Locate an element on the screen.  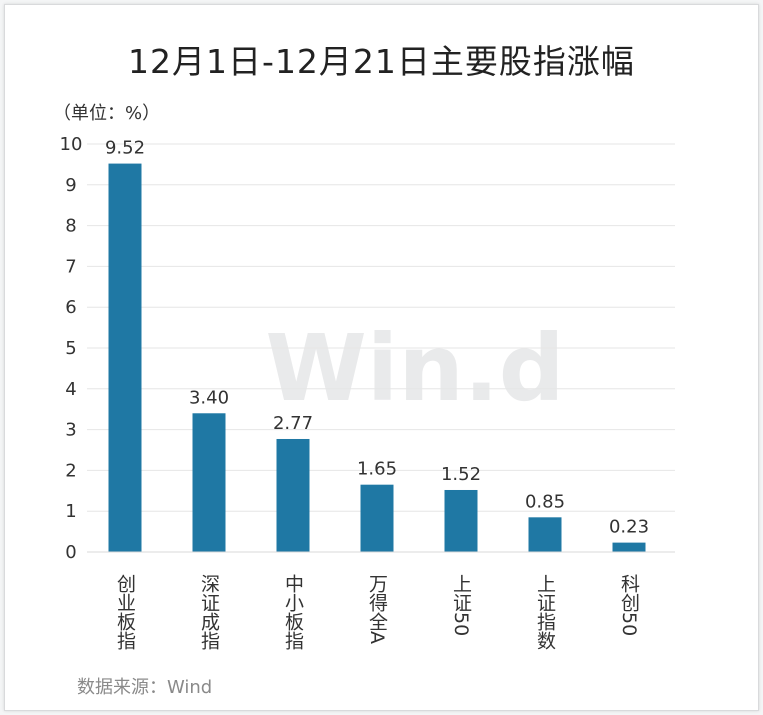
y-tick-label: 8 is located at coordinates (70, 226).